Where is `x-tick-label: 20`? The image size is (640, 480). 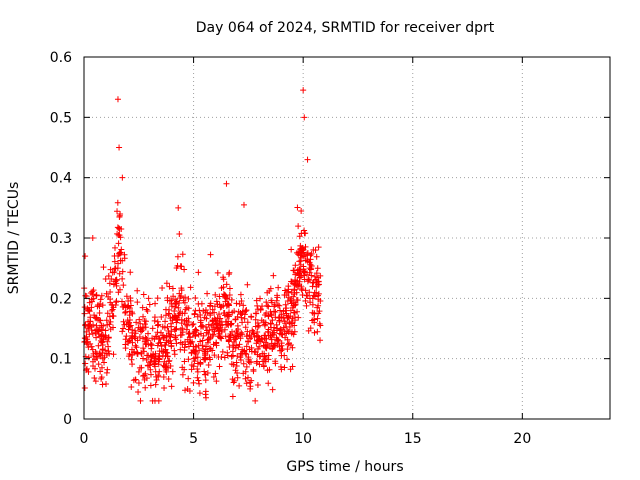
x-tick-label: 20 is located at coordinates (522, 439).